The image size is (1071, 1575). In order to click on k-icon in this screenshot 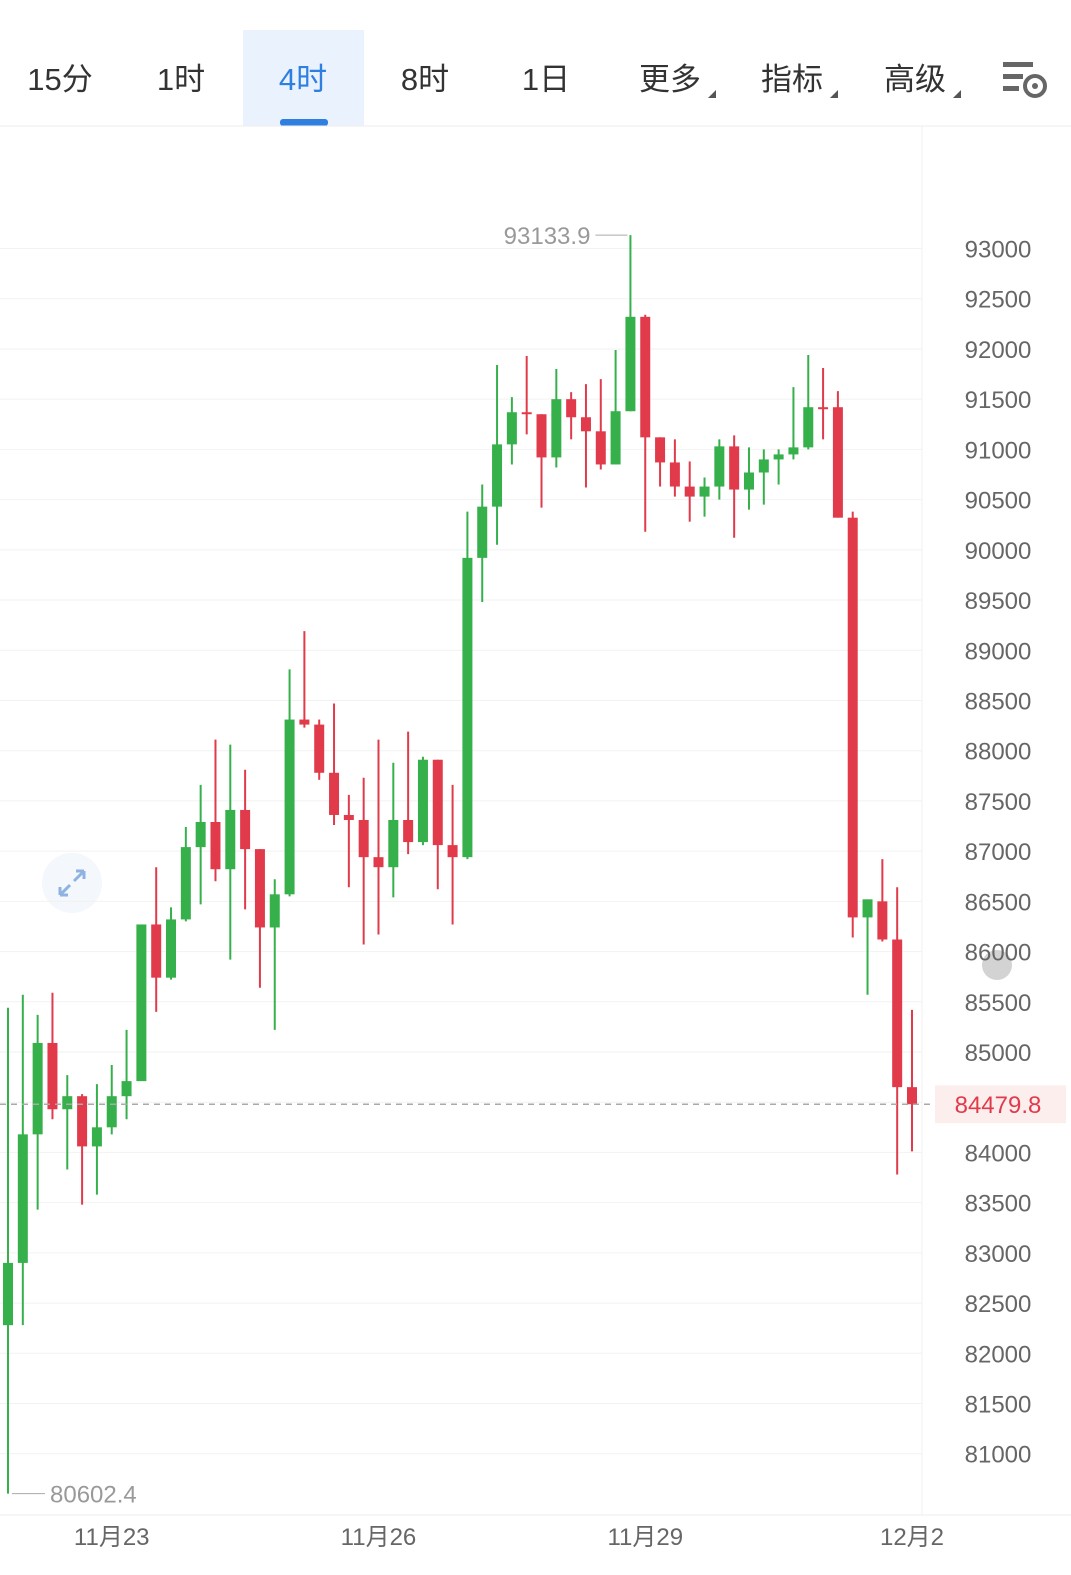, I will do `click(997, 965)`.